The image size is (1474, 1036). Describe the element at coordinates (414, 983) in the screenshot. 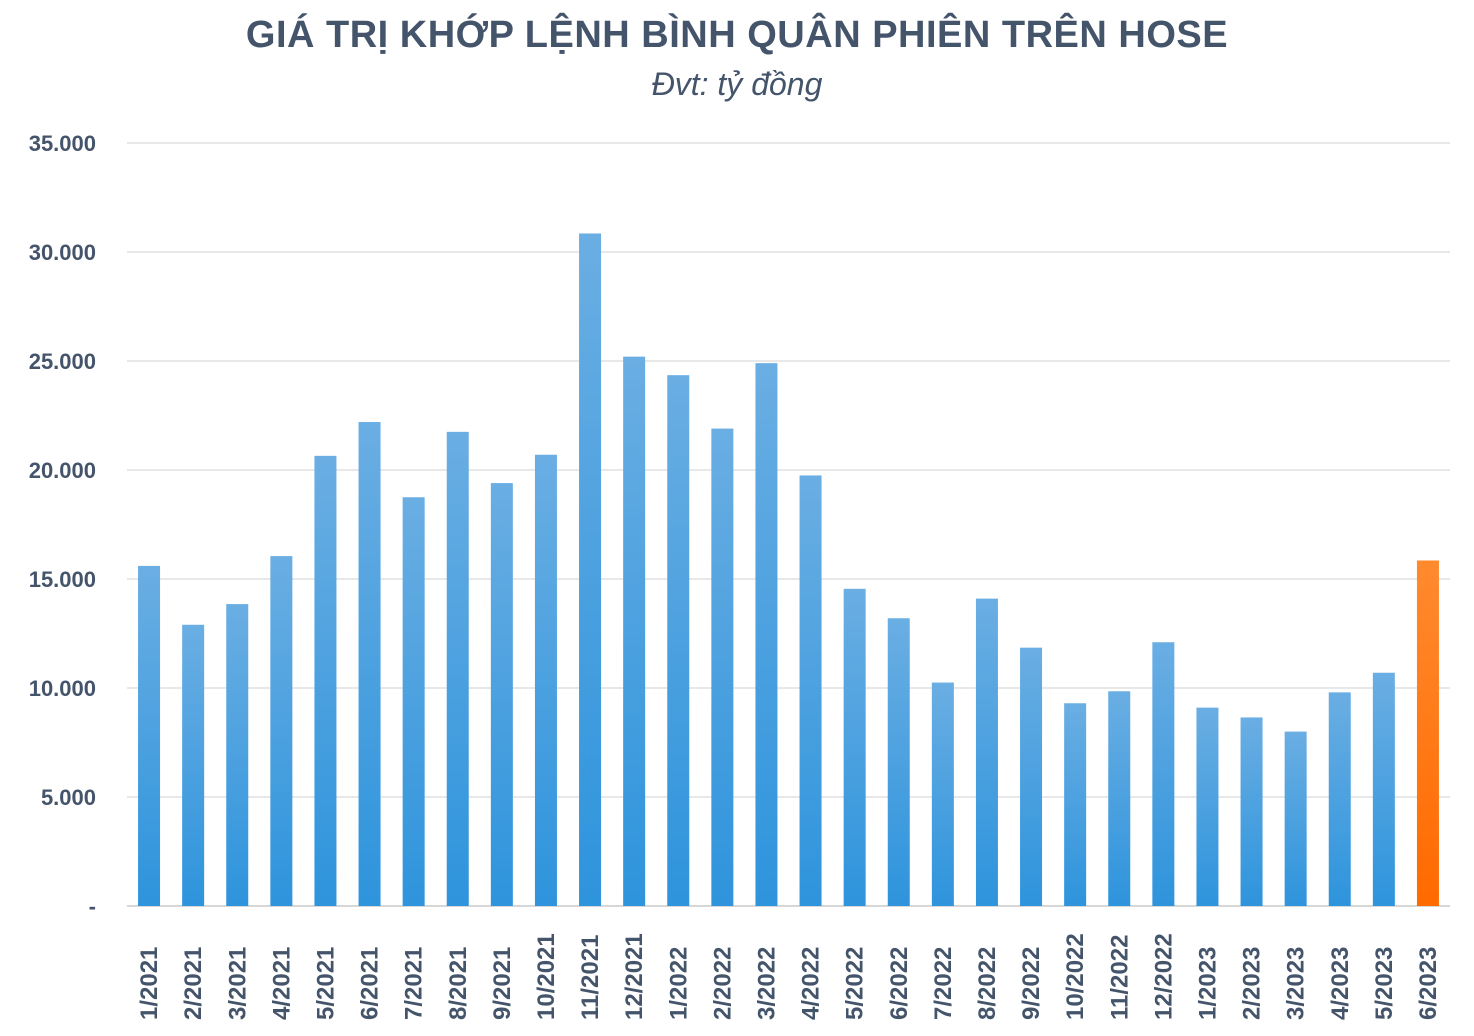

I see `x-tick-label: 7/2021` at that location.